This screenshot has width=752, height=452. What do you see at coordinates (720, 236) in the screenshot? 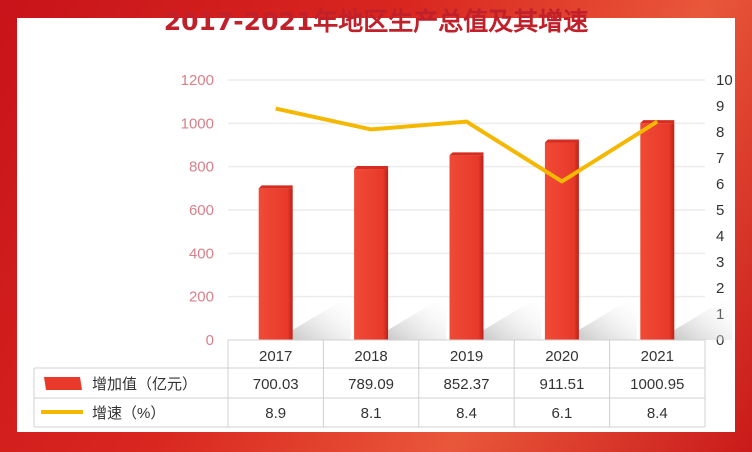
I see `right-axis-tick-label: 4` at bounding box center [720, 236].